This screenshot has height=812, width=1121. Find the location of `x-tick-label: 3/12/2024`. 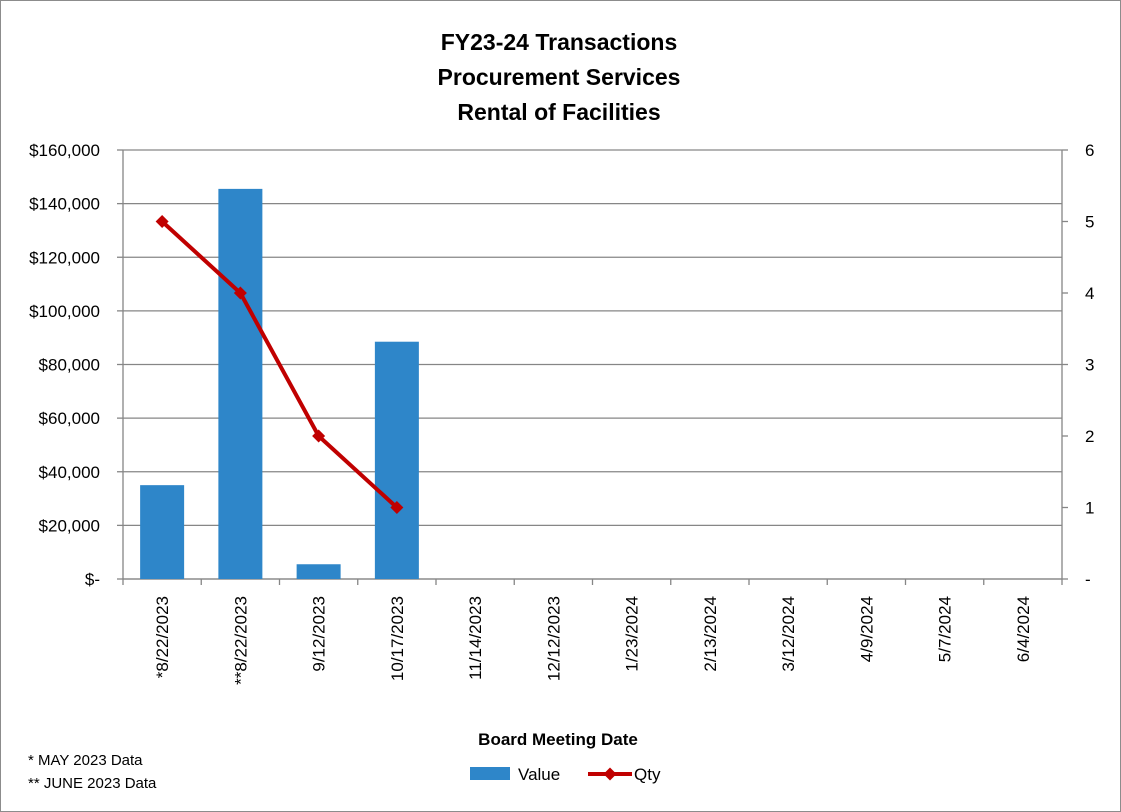

x-tick-label: 3/12/2024 is located at coordinates (788, 634).